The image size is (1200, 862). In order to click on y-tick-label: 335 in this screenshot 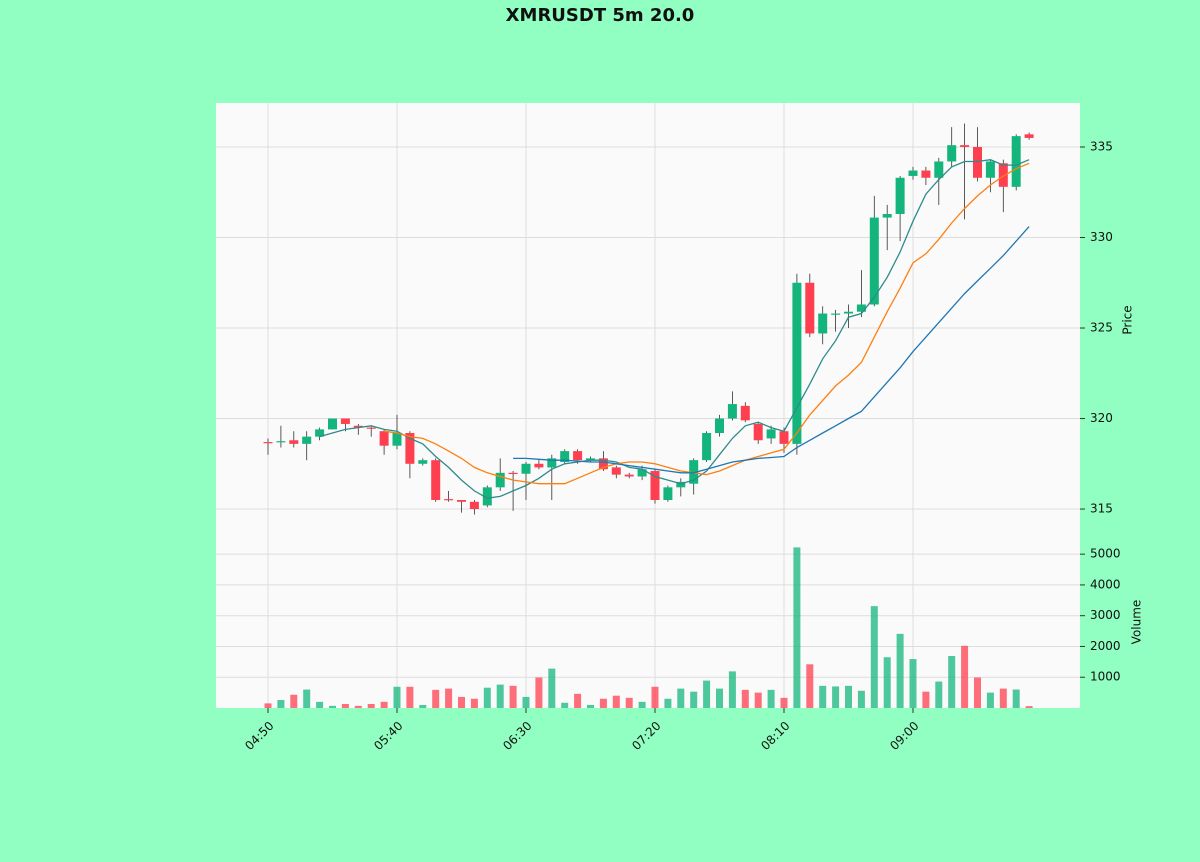, I will do `click(1101, 146)`.